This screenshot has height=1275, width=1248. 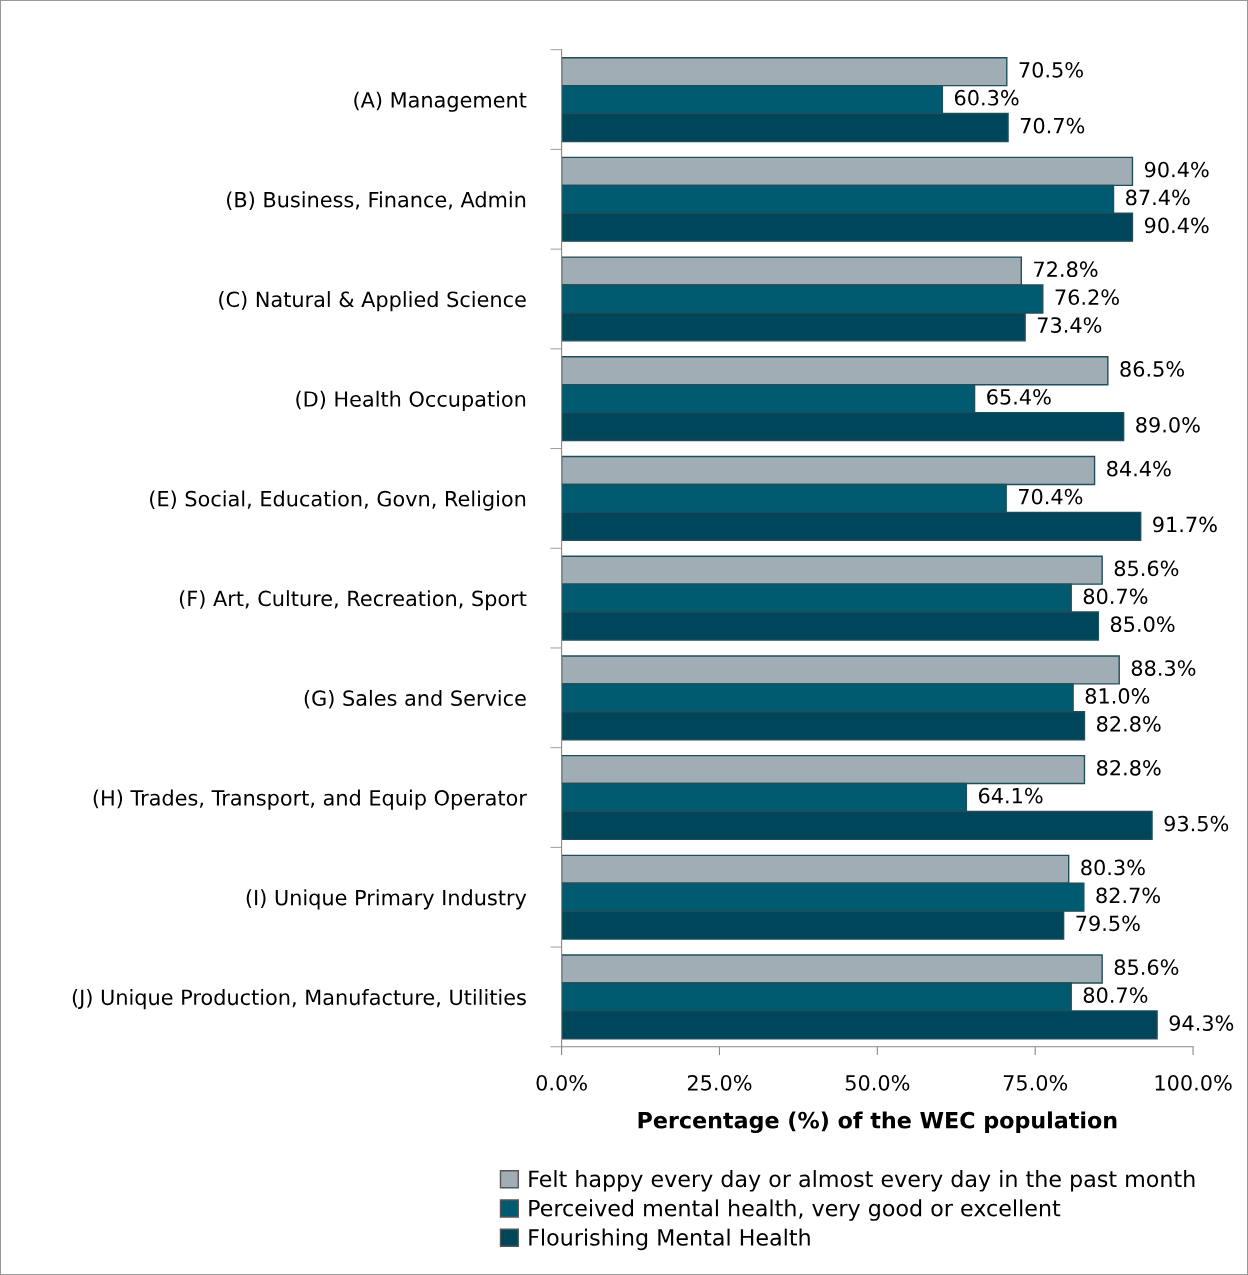 I want to click on data-label: 70.7%, so click(x=1052, y=125).